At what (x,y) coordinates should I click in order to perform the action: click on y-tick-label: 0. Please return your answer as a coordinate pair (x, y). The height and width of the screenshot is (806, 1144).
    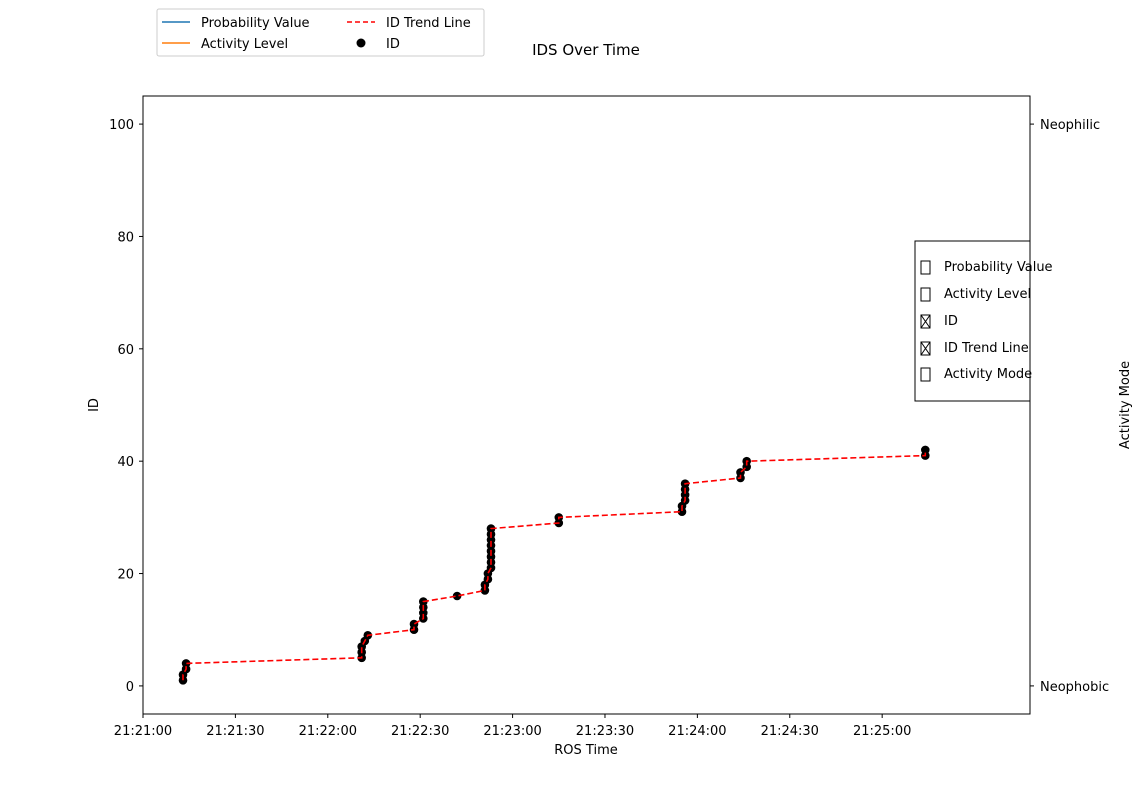
    Looking at the image, I should click on (130, 687).